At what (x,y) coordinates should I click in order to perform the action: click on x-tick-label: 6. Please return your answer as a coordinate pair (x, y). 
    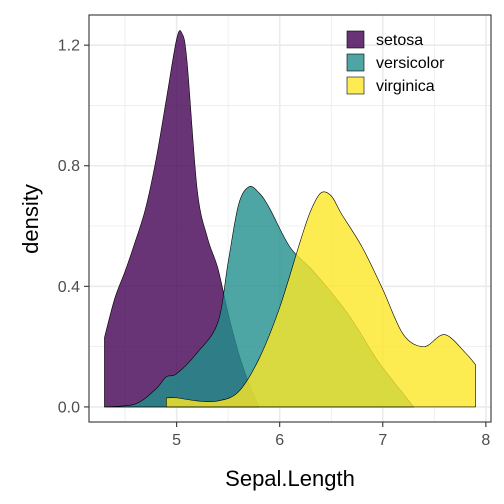
    Looking at the image, I should click on (279, 440).